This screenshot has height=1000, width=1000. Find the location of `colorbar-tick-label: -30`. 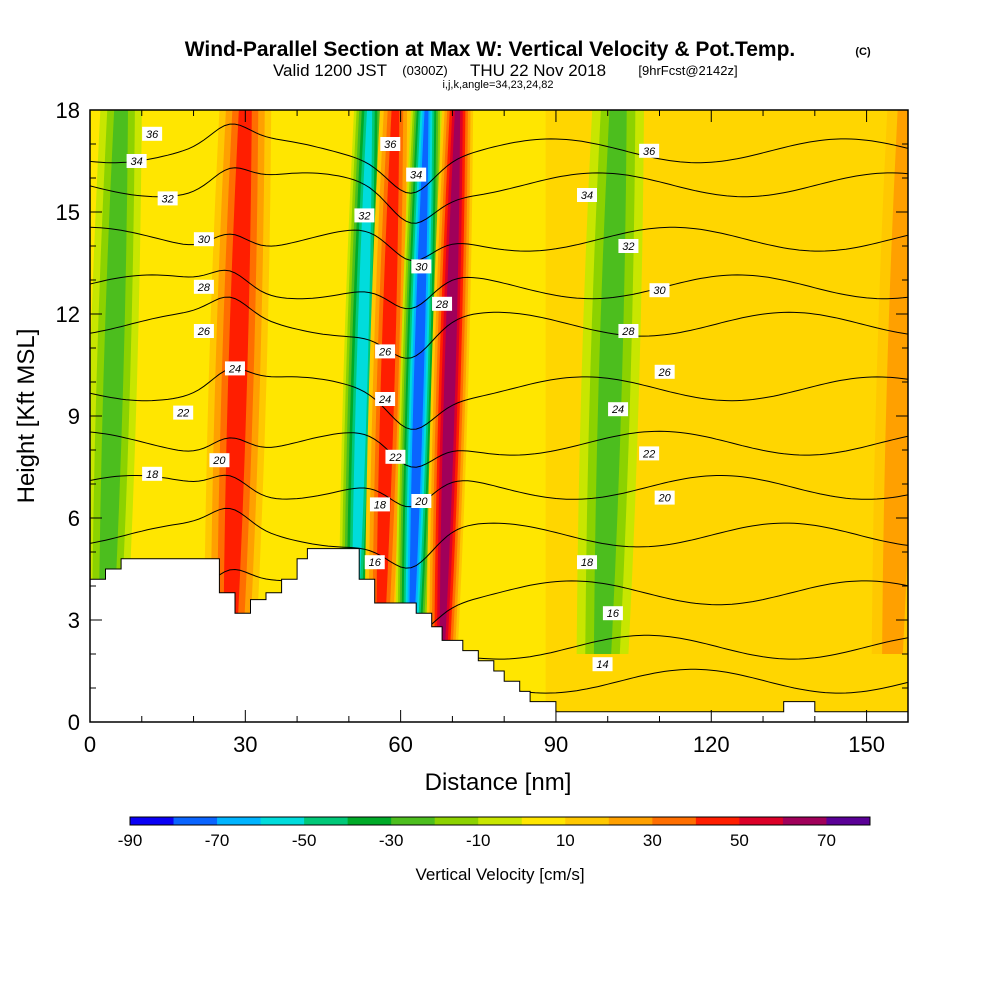

colorbar-tick-label: -30 is located at coordinates (391, 840).